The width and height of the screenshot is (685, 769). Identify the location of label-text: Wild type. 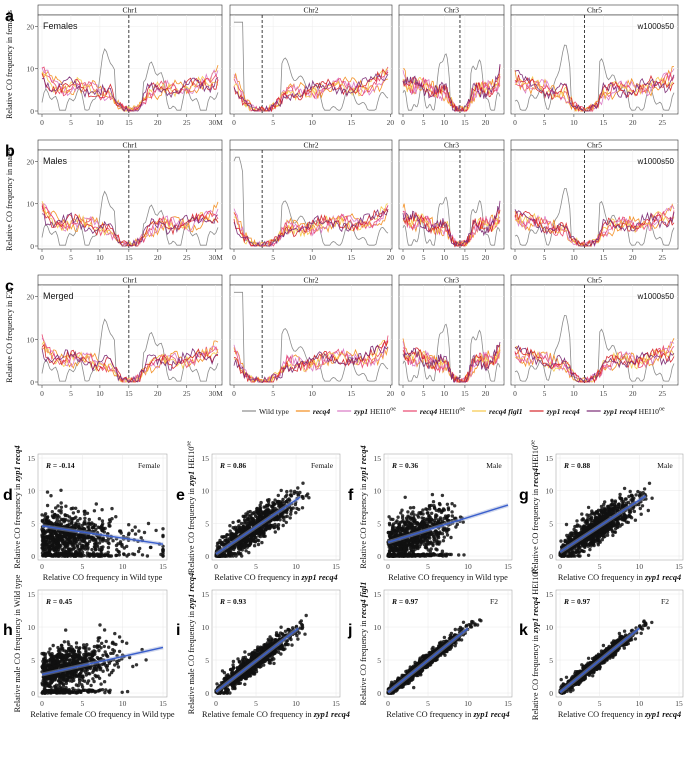
(274, 411).